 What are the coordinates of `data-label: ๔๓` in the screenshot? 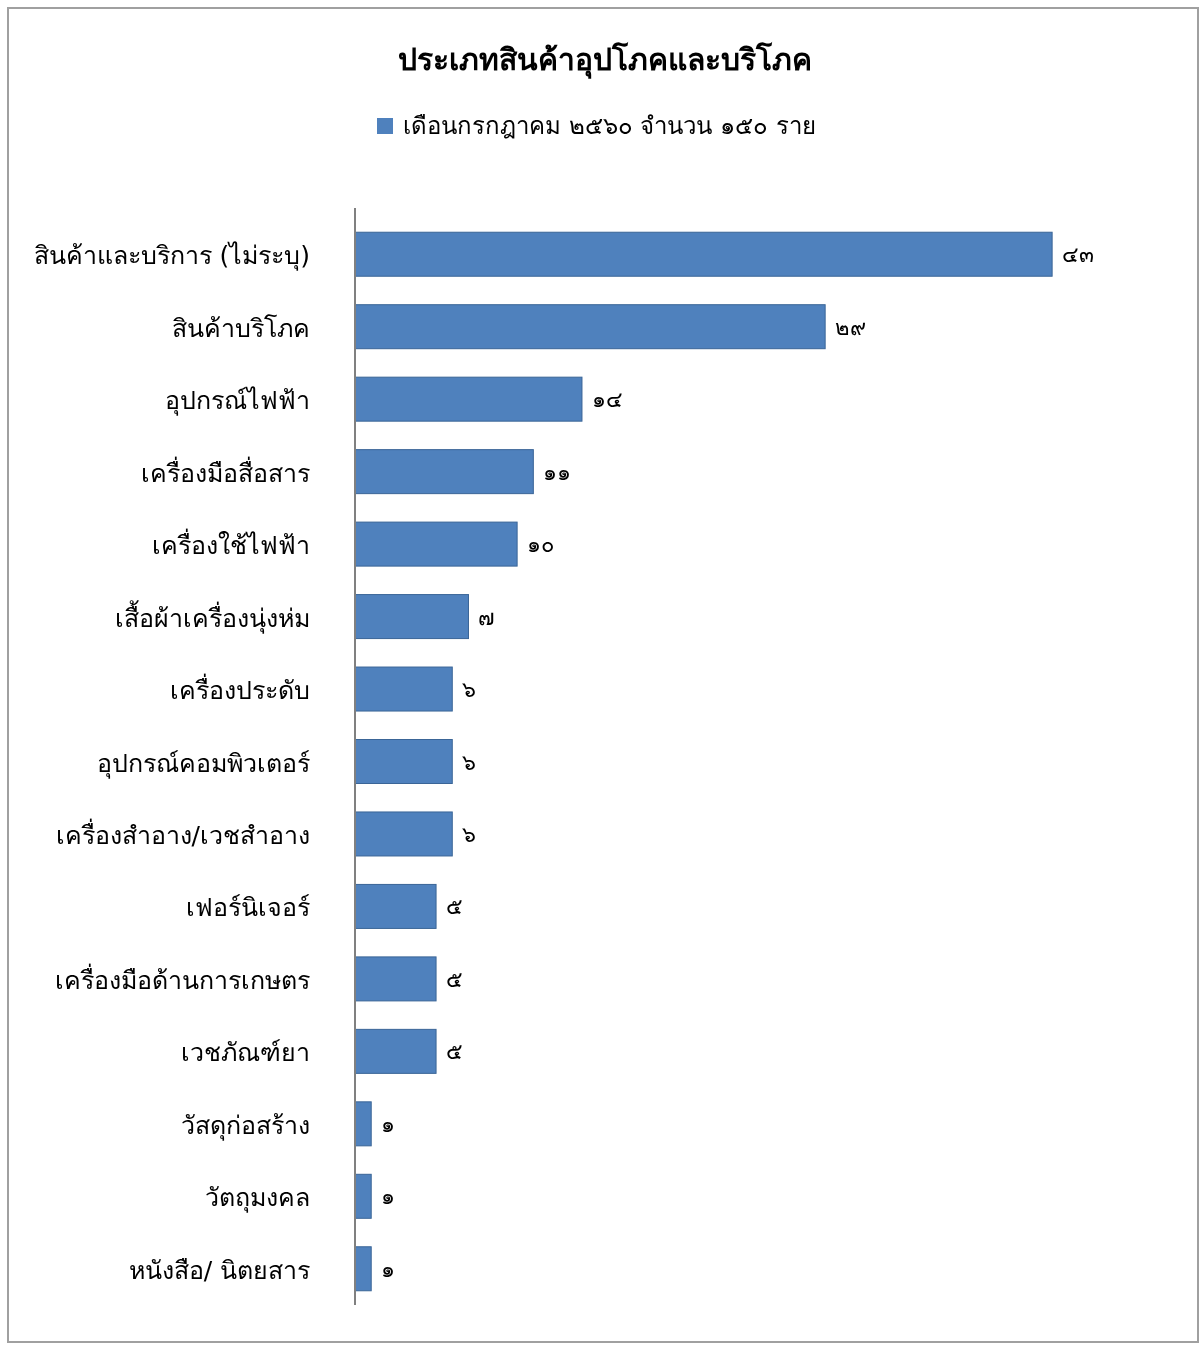 It's located at (1078, 255).